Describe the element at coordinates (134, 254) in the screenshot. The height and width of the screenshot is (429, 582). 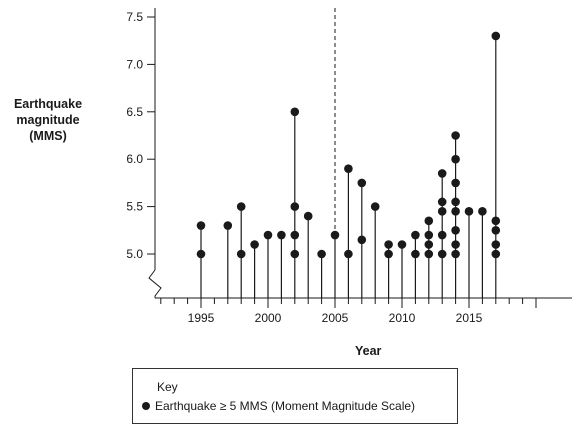
I see `y-tick-label: 5.0` at that location.